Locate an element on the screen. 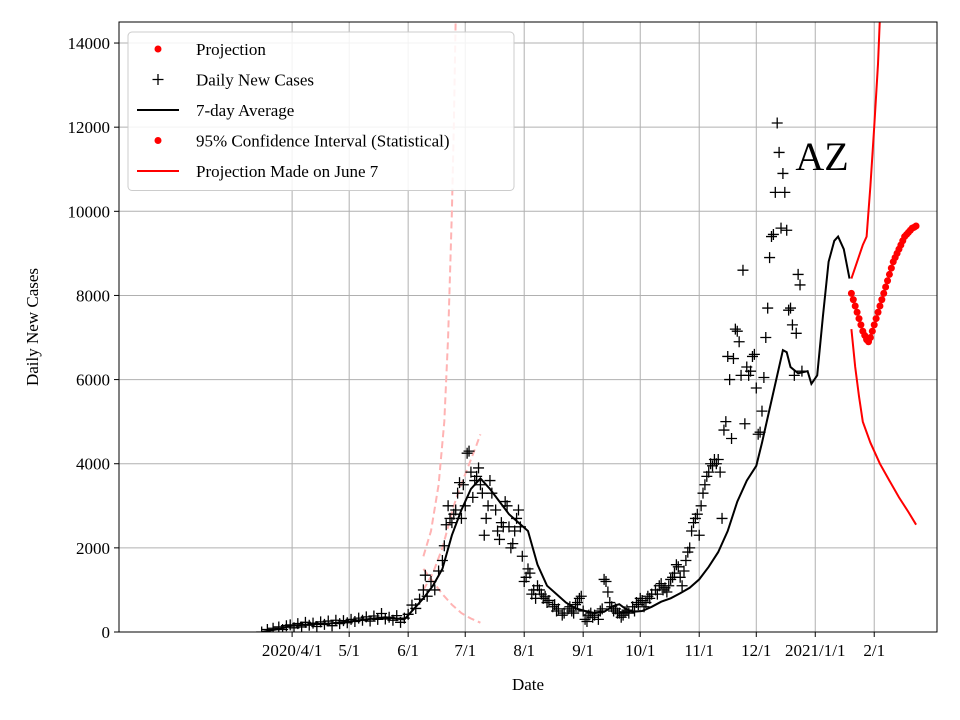 The width and height of the screenshot is (960, 720). x-tick-label: 9/1 is located at coordinates (583, 650).